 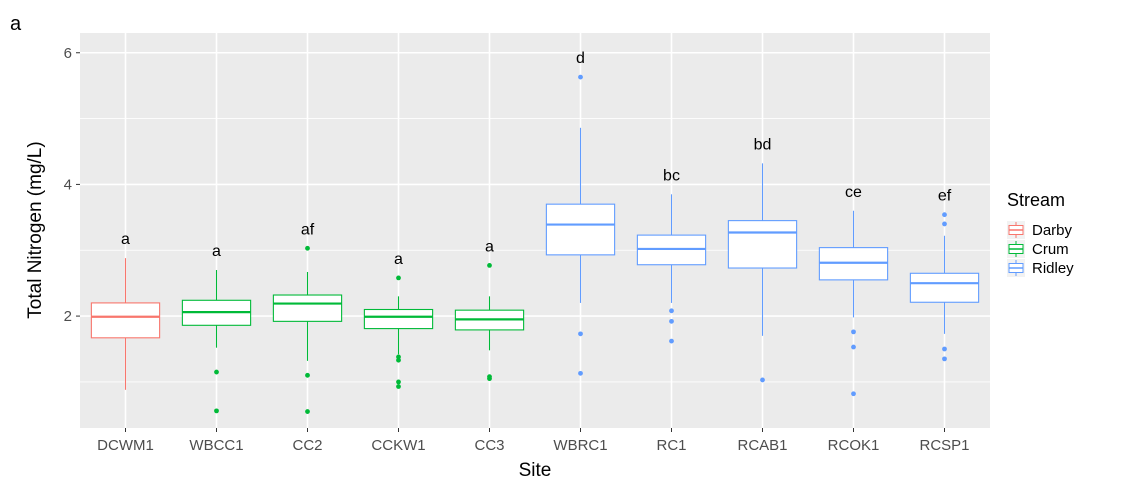 What do you see at coordinates (535, 470) in the screenshot?
I see `x-axis-title: Site` at bounding box center [535, 470].